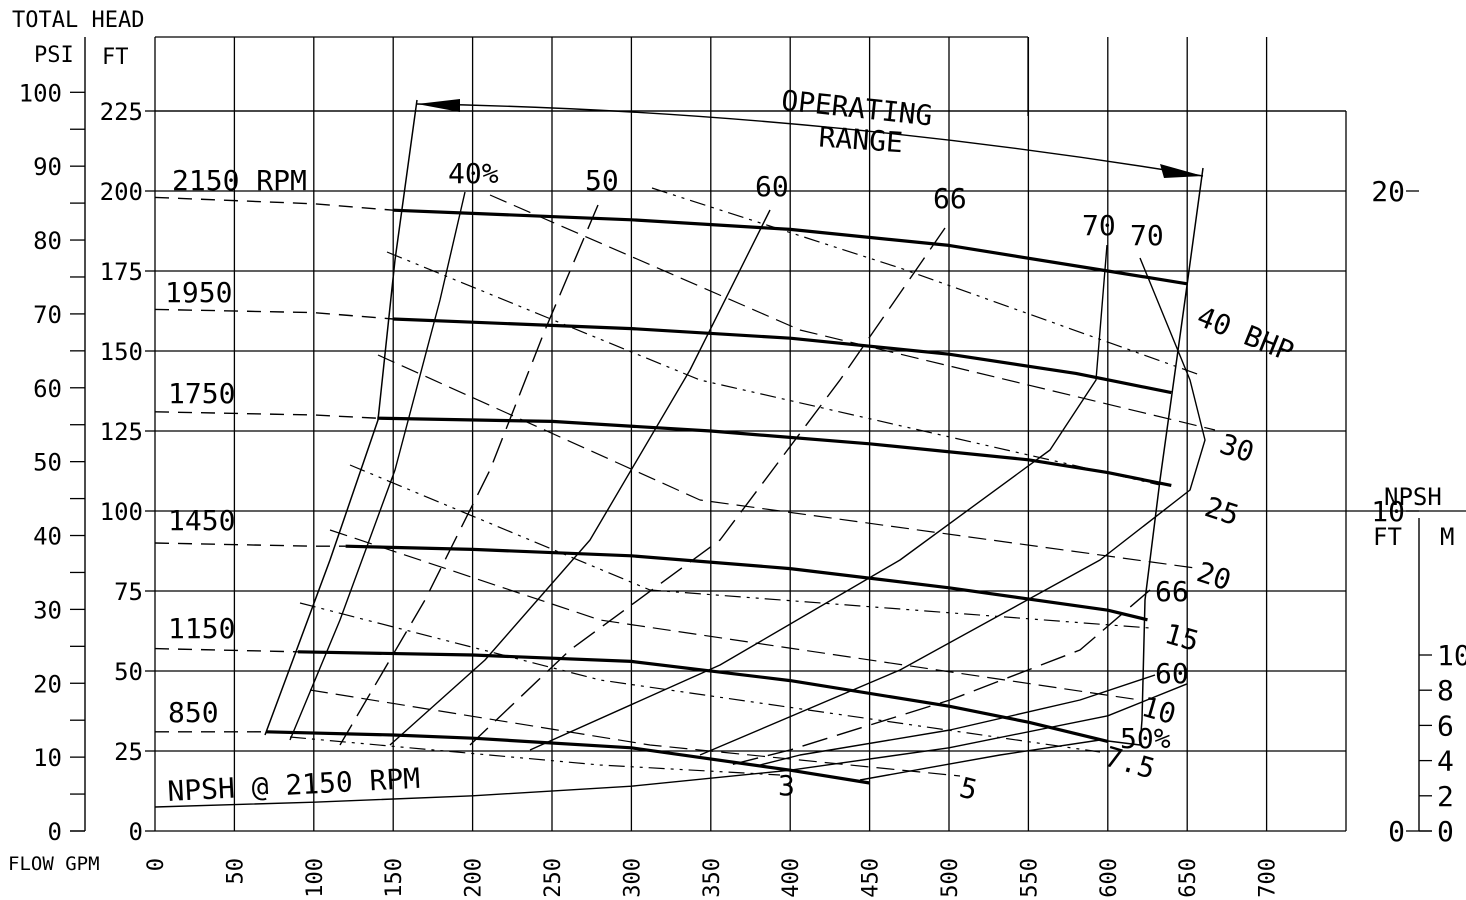  What do you see at coordinates (394, 878) in the screenshot?
I see `flow-tick-label: 150` at bounding box center [394, 878].